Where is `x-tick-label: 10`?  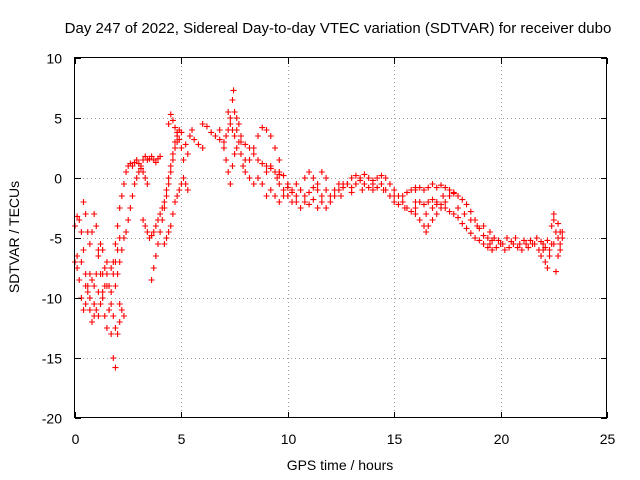
x-tick-label: 10 is located at coordinates (289, 439).